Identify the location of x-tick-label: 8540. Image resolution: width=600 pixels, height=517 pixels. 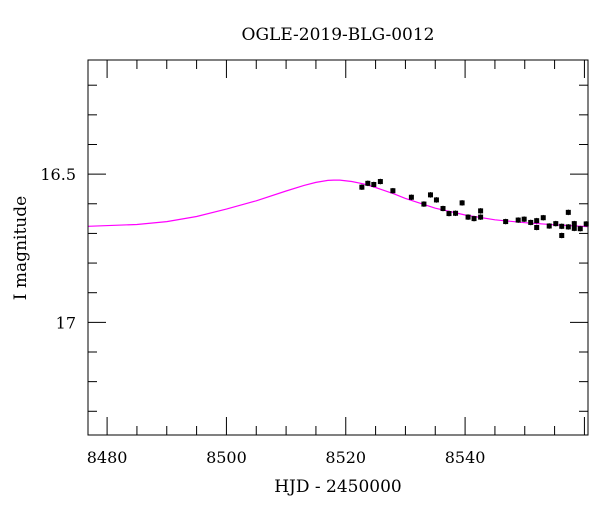
(465, 457).